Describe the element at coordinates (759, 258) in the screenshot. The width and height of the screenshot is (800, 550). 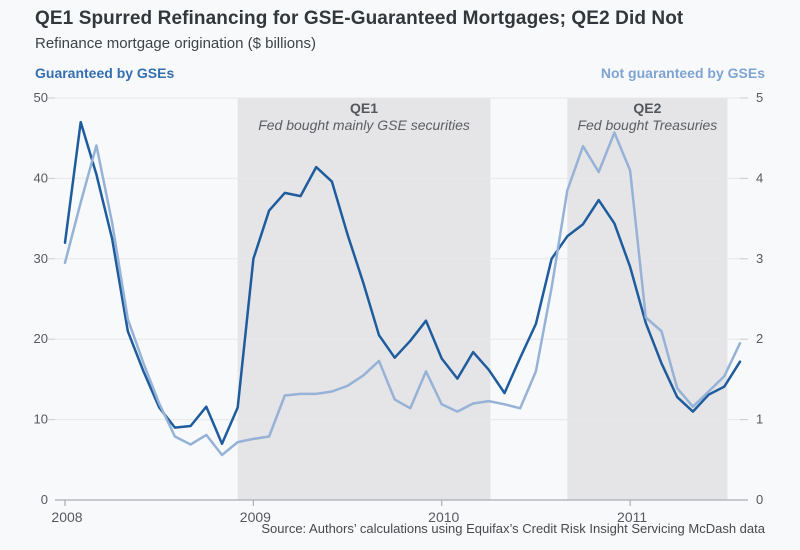
I see `right-axis-tick-label: 3` at that location.